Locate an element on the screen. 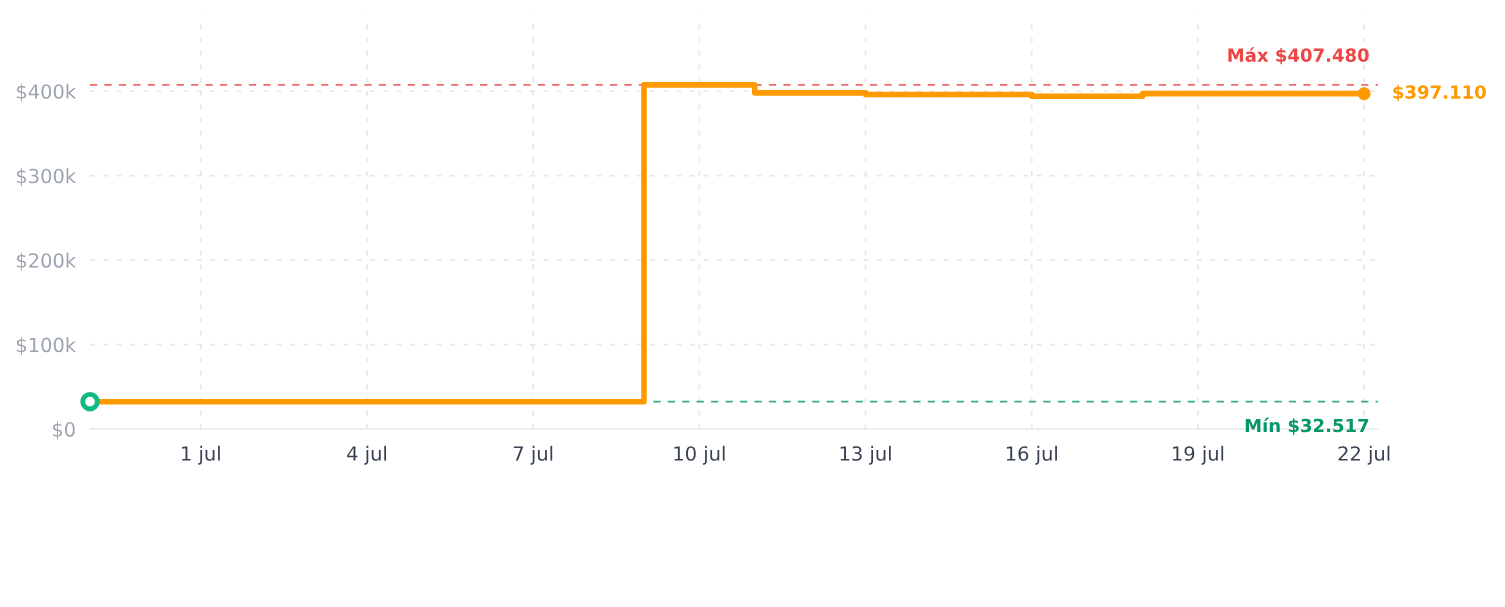  y-tick-label: $0 is located at coordinates (63, 430).